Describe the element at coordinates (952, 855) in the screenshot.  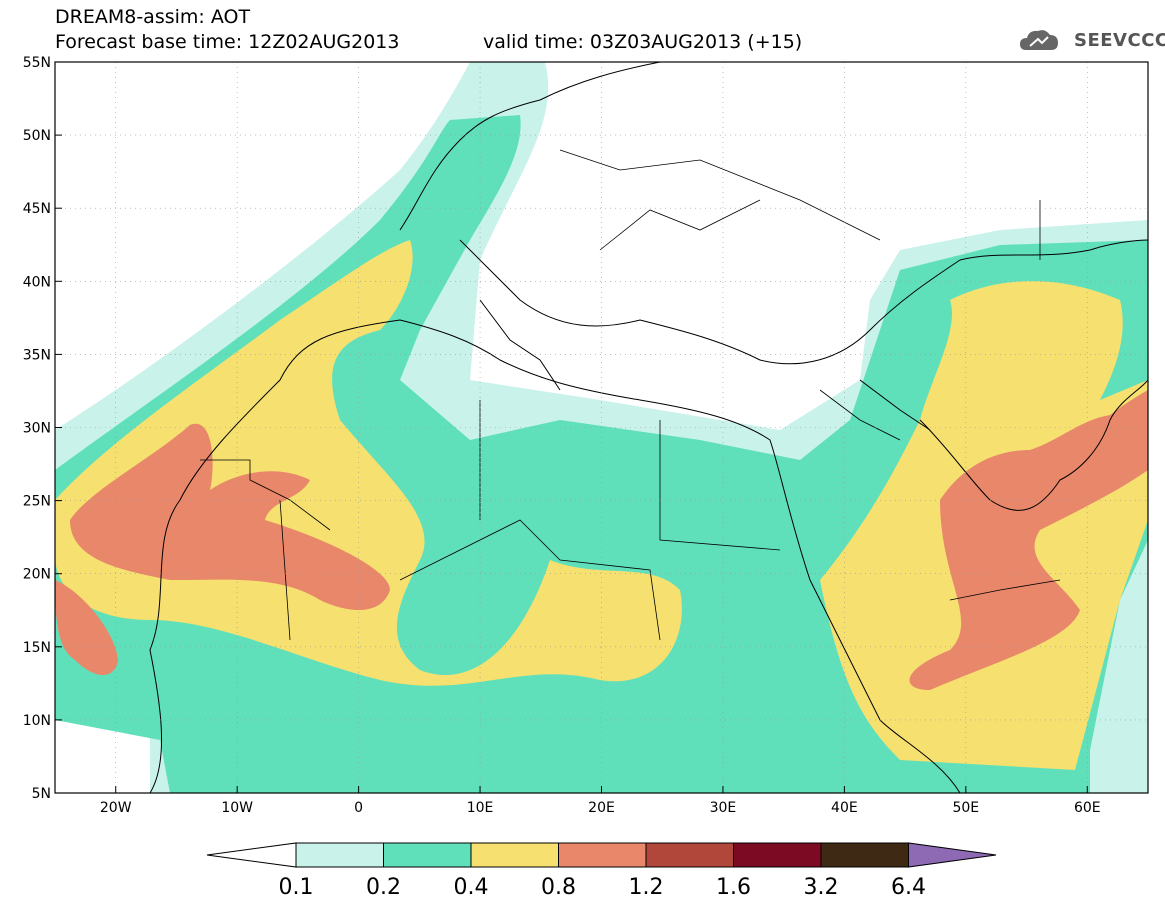
I see `colorbar-right-triangle` at that location.